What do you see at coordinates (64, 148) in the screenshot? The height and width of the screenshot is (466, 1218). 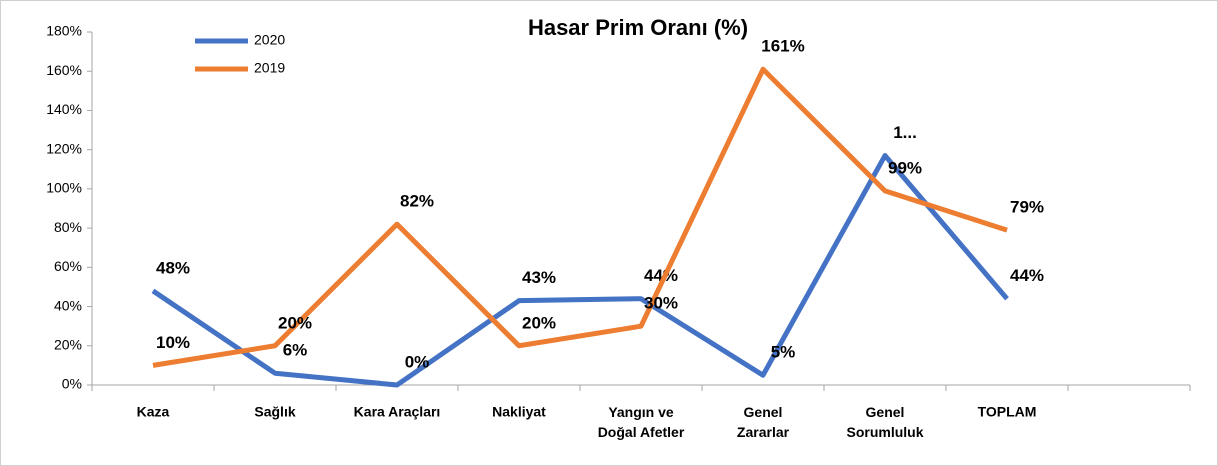 I see `y-tick-label: 120%` at bounding box center [64, 148].